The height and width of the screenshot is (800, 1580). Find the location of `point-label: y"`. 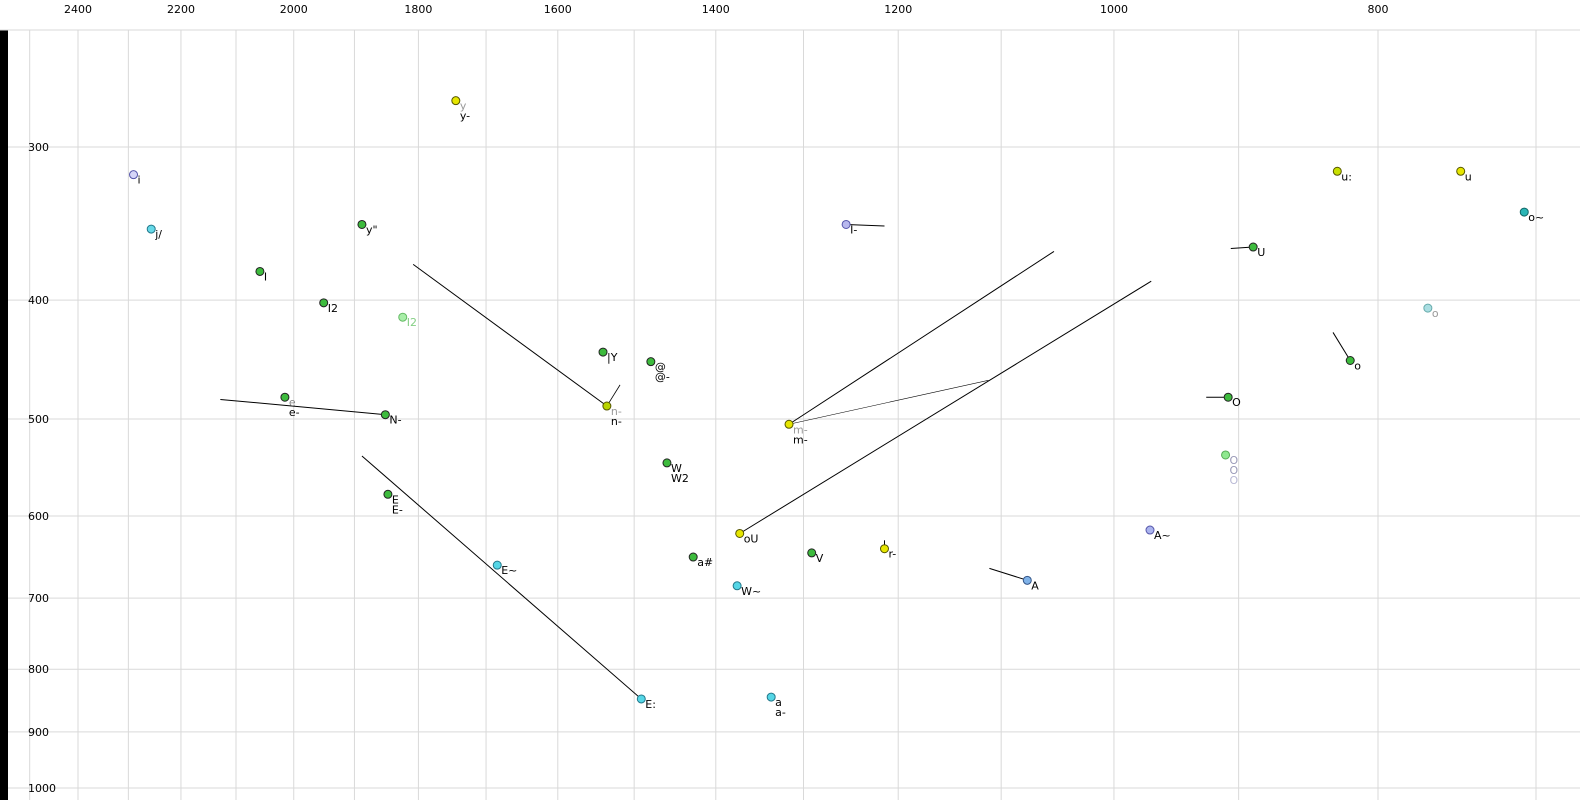

point-label: y" is located at coordinates (372, 229).